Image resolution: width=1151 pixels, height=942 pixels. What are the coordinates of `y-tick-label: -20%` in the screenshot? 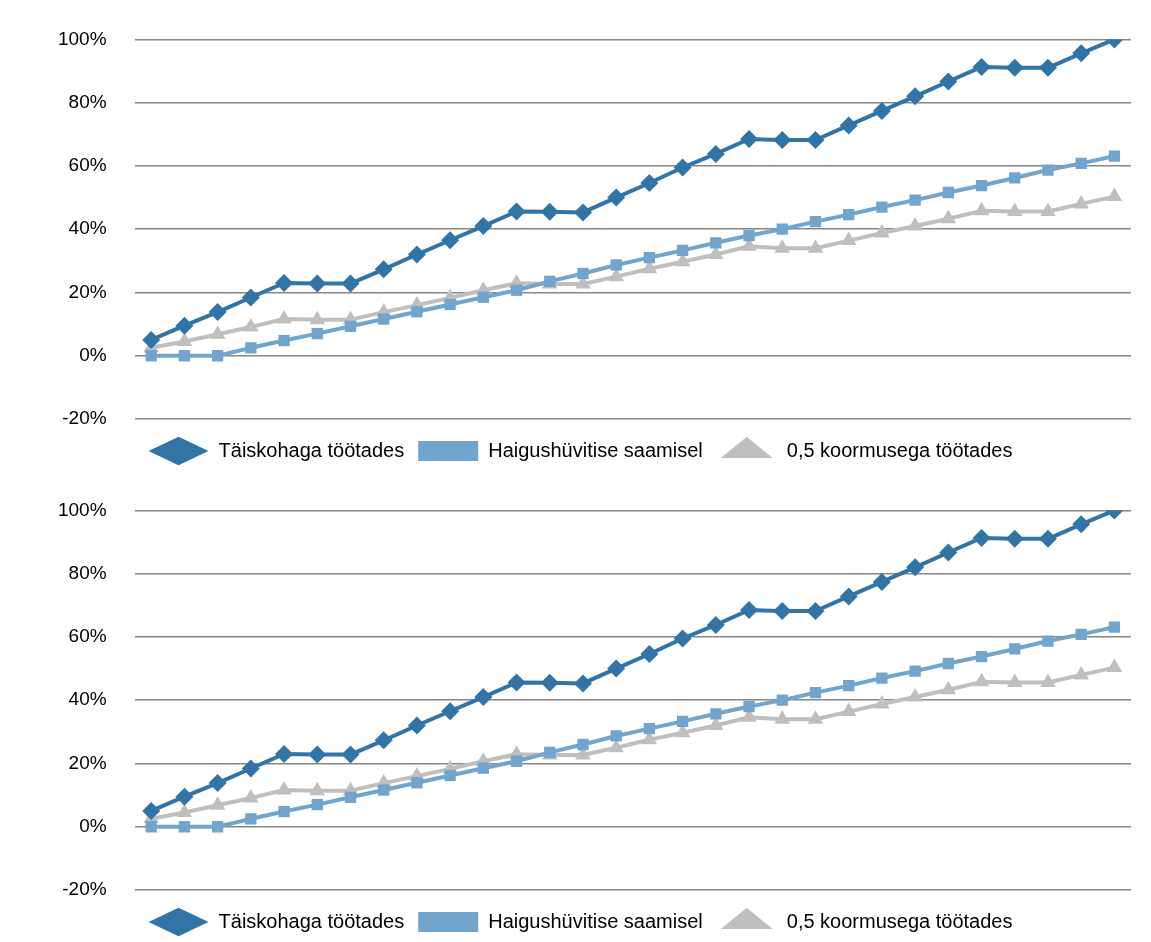 It's located at (84, 418).